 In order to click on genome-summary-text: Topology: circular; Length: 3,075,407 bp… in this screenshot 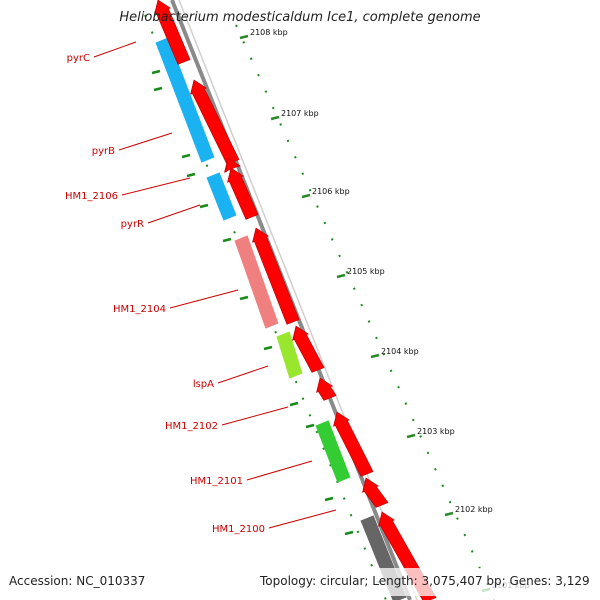, I will do `click(425, 581)`.